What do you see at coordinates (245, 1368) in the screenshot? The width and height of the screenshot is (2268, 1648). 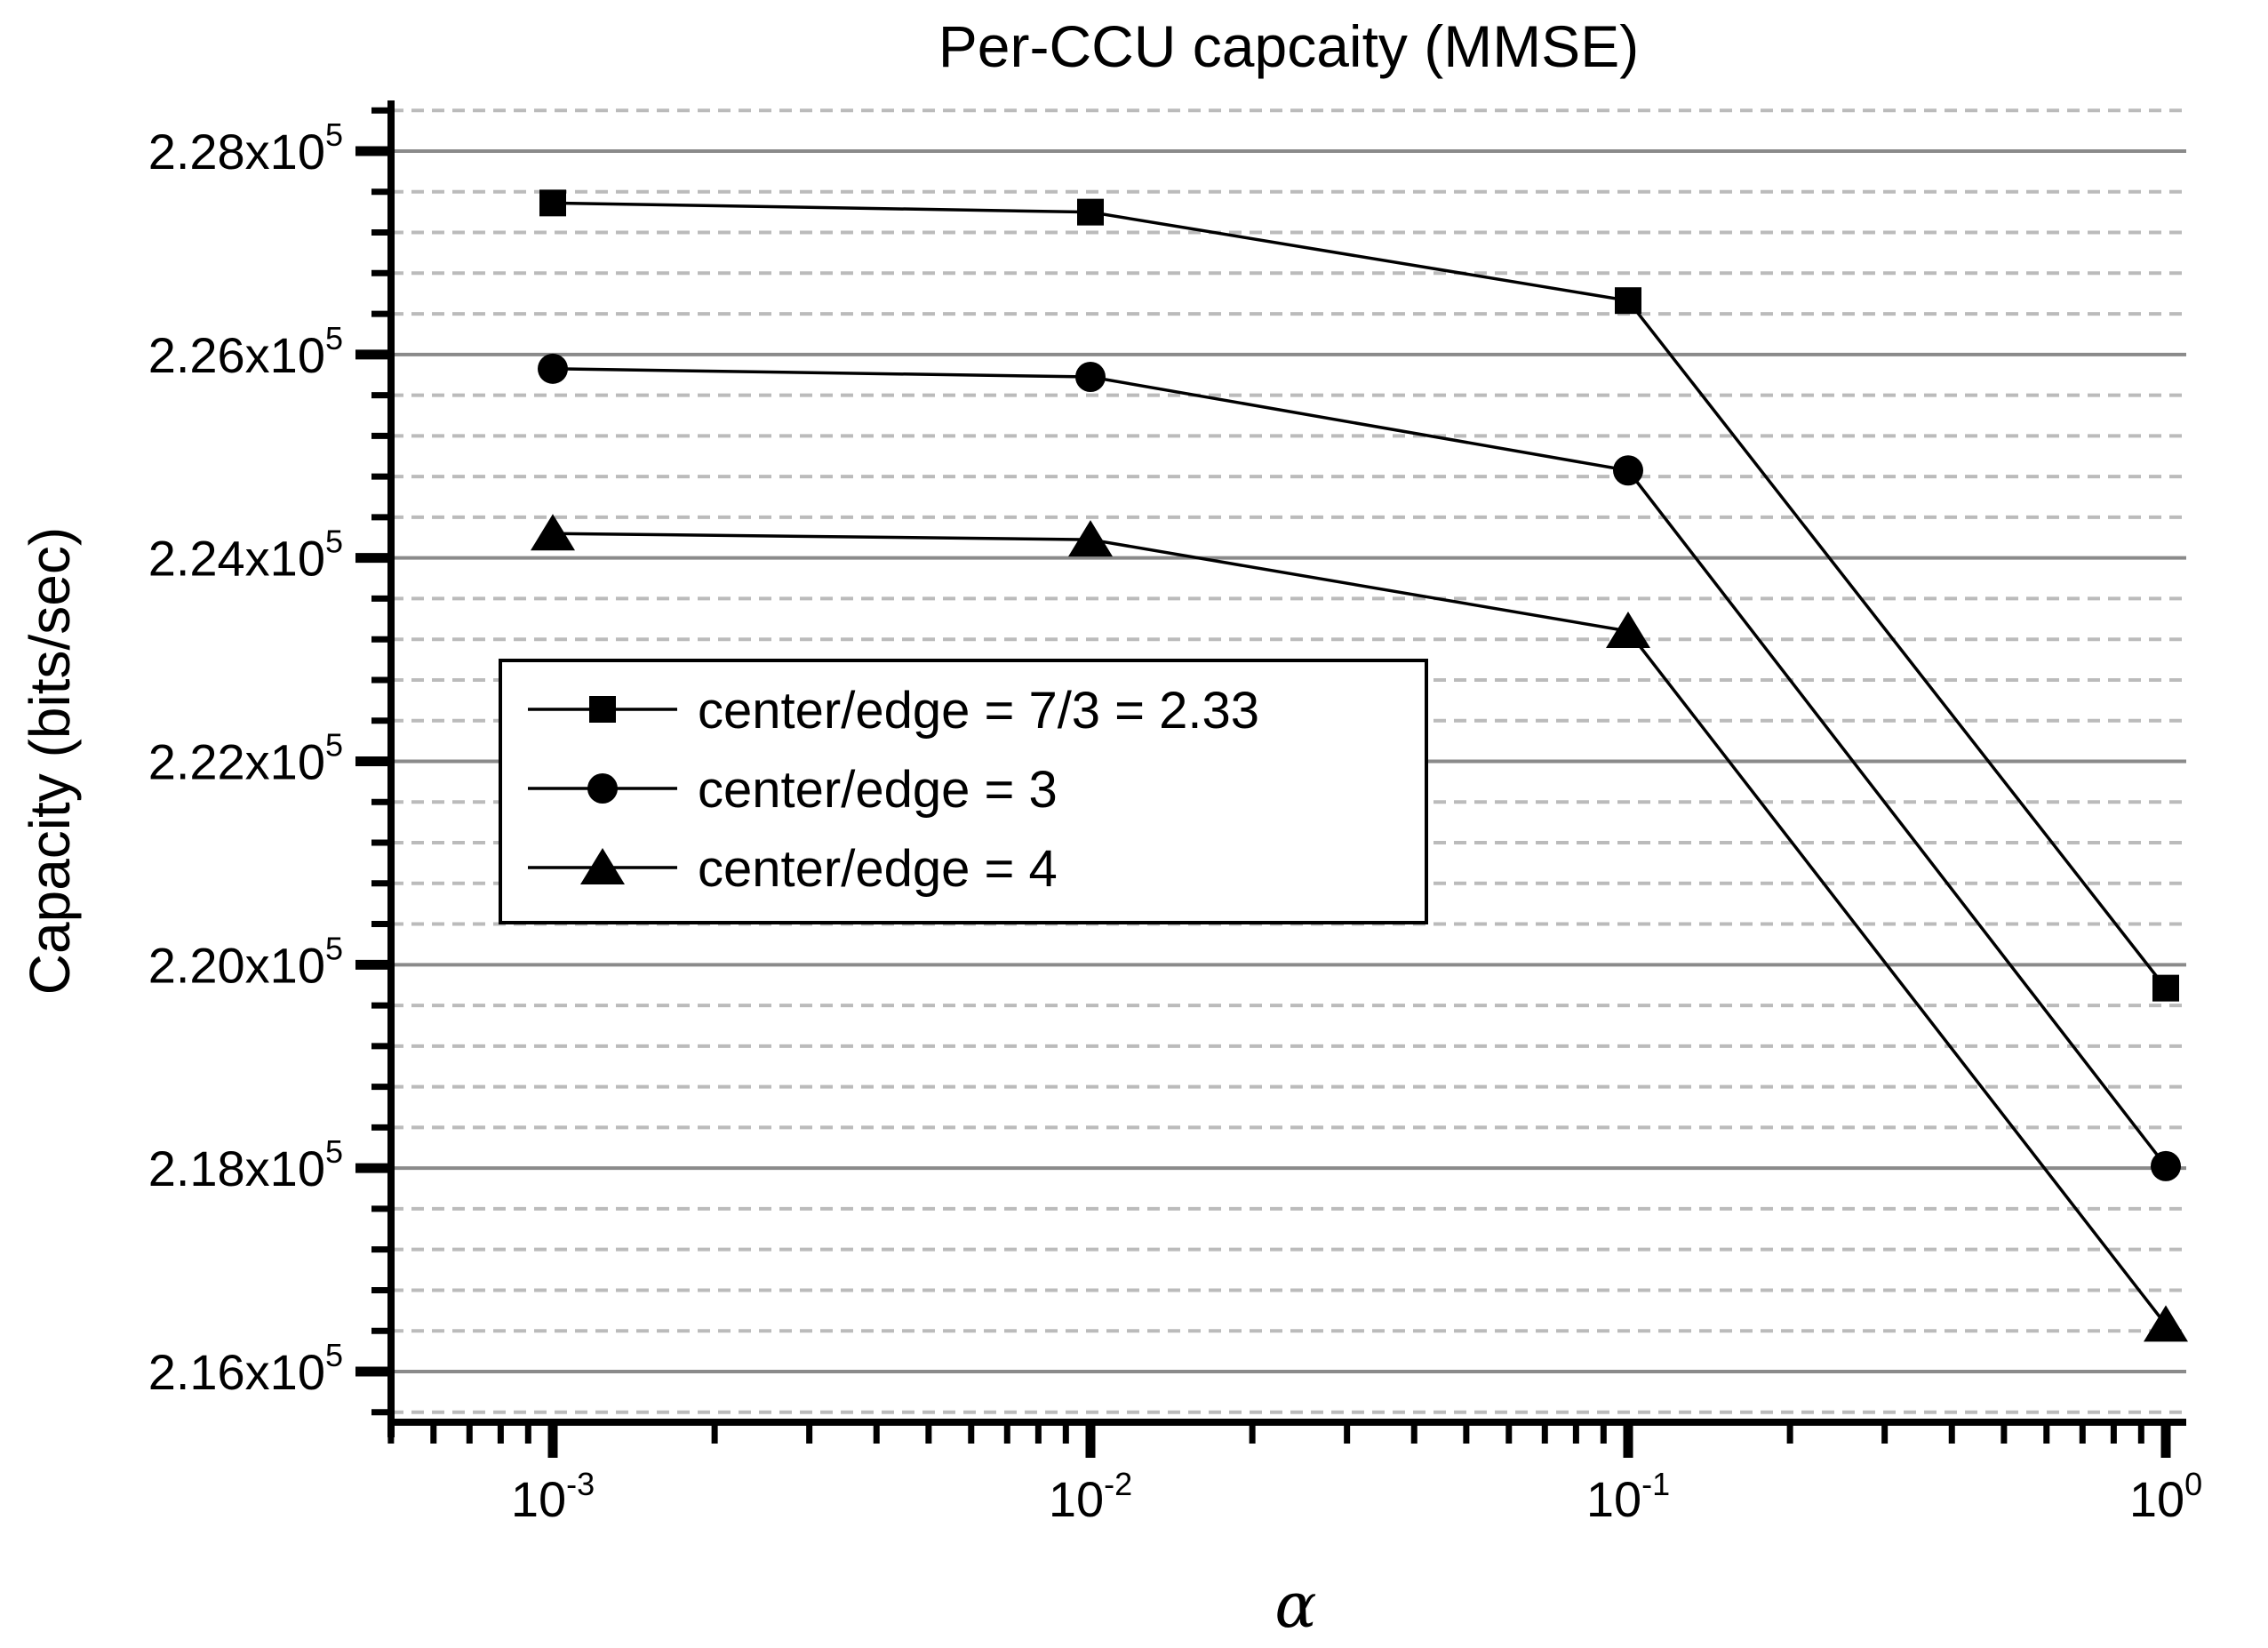 I see `y-tick-label: 2.16x10⁵` at bounding box center [245, 1368].